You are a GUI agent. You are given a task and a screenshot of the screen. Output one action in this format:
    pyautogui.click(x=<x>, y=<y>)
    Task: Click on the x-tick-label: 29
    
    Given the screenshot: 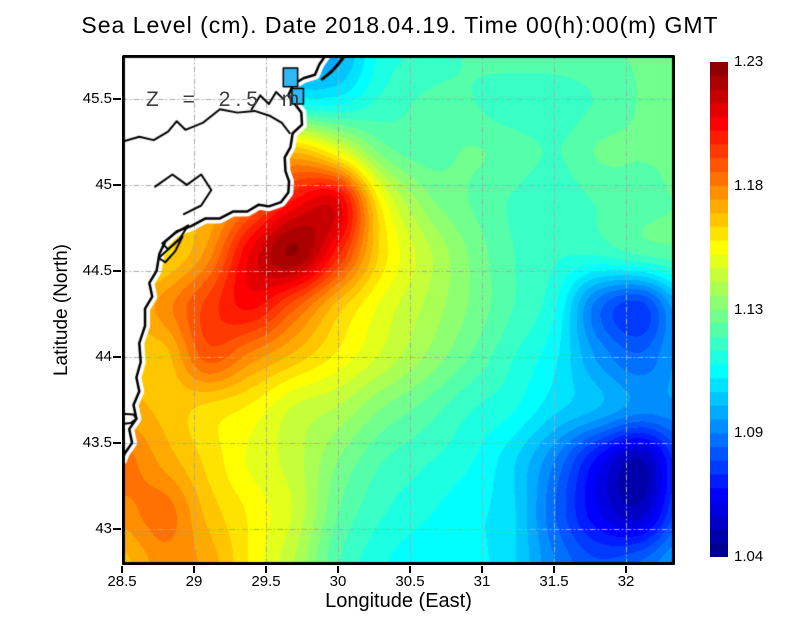 What is the action you would take?
    pyautogui.click(x=194, y=581)
    